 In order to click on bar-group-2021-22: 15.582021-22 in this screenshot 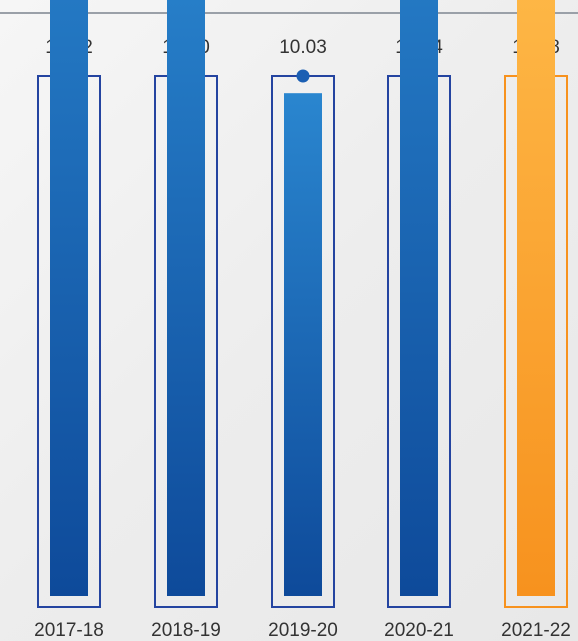, I will do `click(536, 320)`.